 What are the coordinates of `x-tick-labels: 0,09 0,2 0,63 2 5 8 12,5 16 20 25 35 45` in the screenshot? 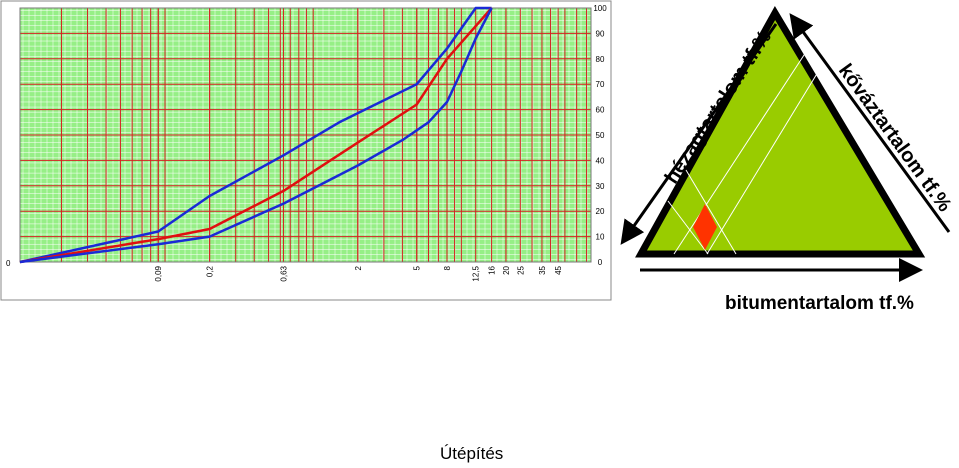 It's located at (358, 273).